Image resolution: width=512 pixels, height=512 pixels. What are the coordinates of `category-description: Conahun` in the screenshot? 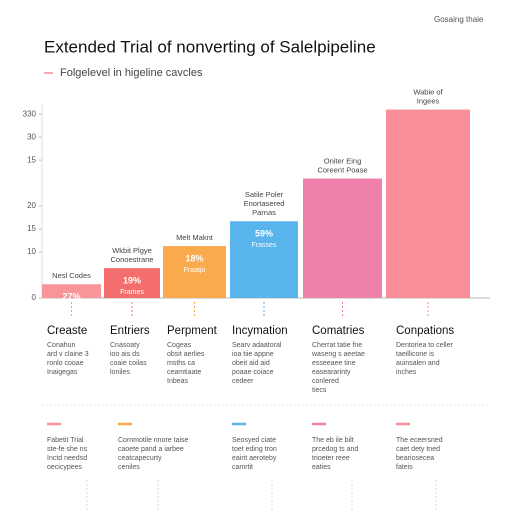 It's located at (61, 345).